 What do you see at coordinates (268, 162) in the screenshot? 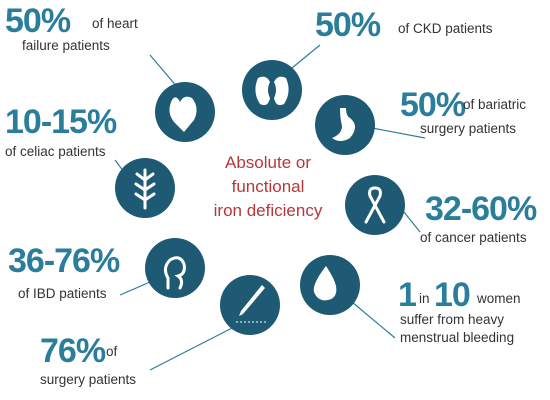
I see `center-label: Absolute or` at bounding box center [268, 162].